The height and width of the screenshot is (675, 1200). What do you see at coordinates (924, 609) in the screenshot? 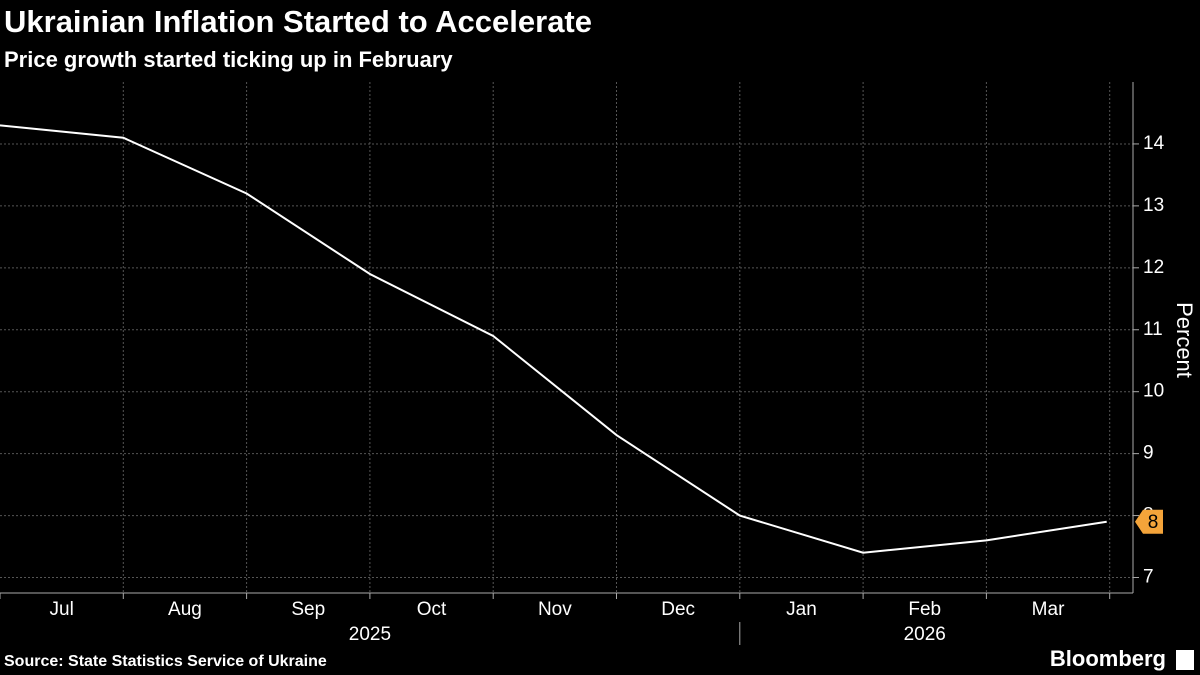
I see `x-tick-label: Feb` at bounding box center [924, 609].